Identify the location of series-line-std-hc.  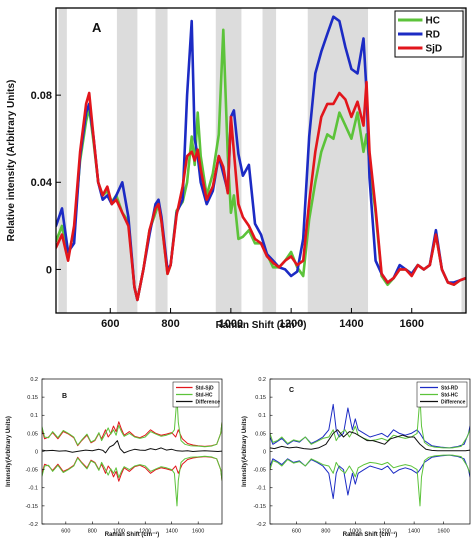
(132, 422).